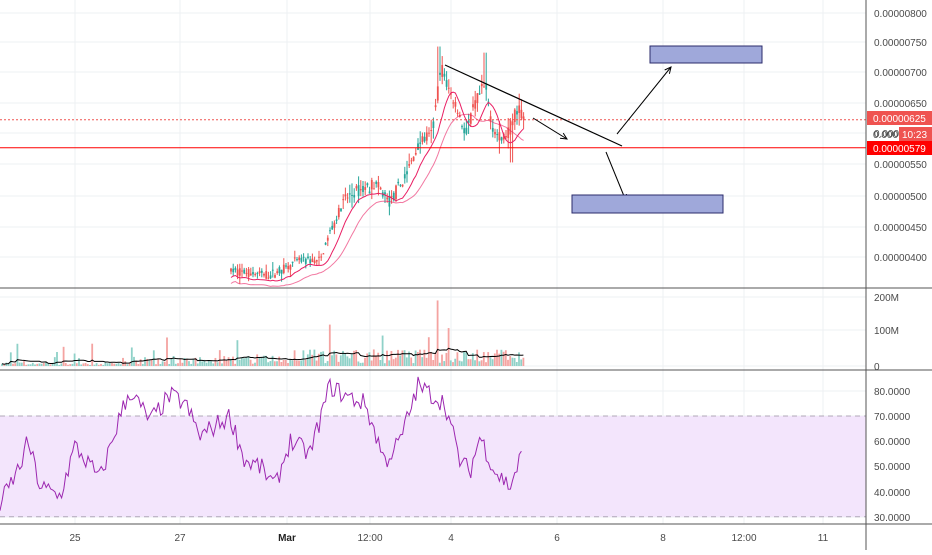 The width and height of the screenshot is (932, 555). What do you see at coordinates (557, 538) in the screenshot?
I see `time-tick-label: 6` at bounding box center [557, 538].